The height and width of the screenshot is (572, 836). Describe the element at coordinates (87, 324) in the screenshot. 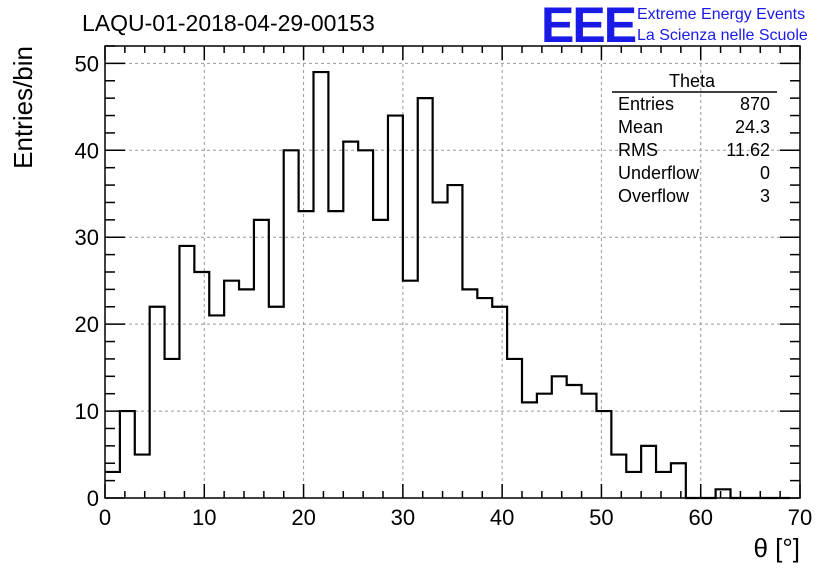

I see `y-tick-label: 20` at that location.